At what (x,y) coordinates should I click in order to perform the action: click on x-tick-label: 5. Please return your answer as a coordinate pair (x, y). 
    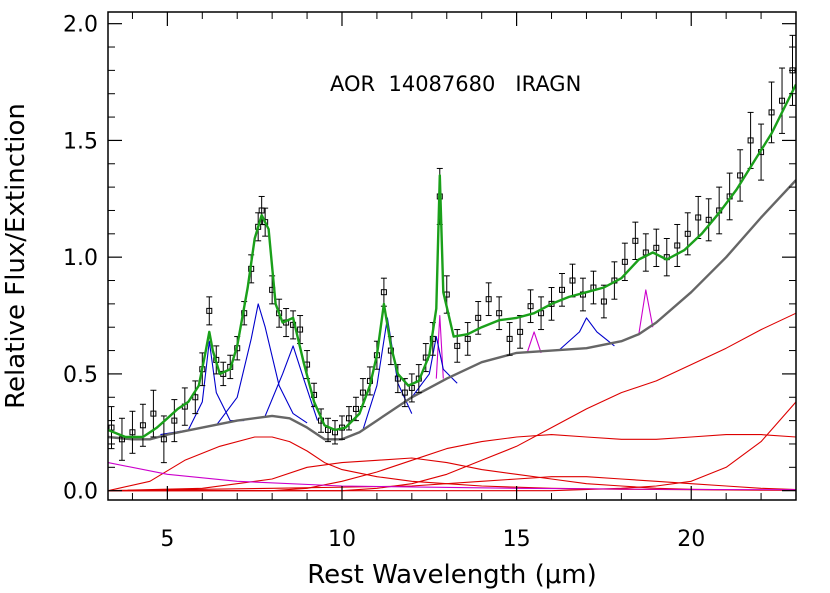
    Looking at the image, I should click on (167, 539).